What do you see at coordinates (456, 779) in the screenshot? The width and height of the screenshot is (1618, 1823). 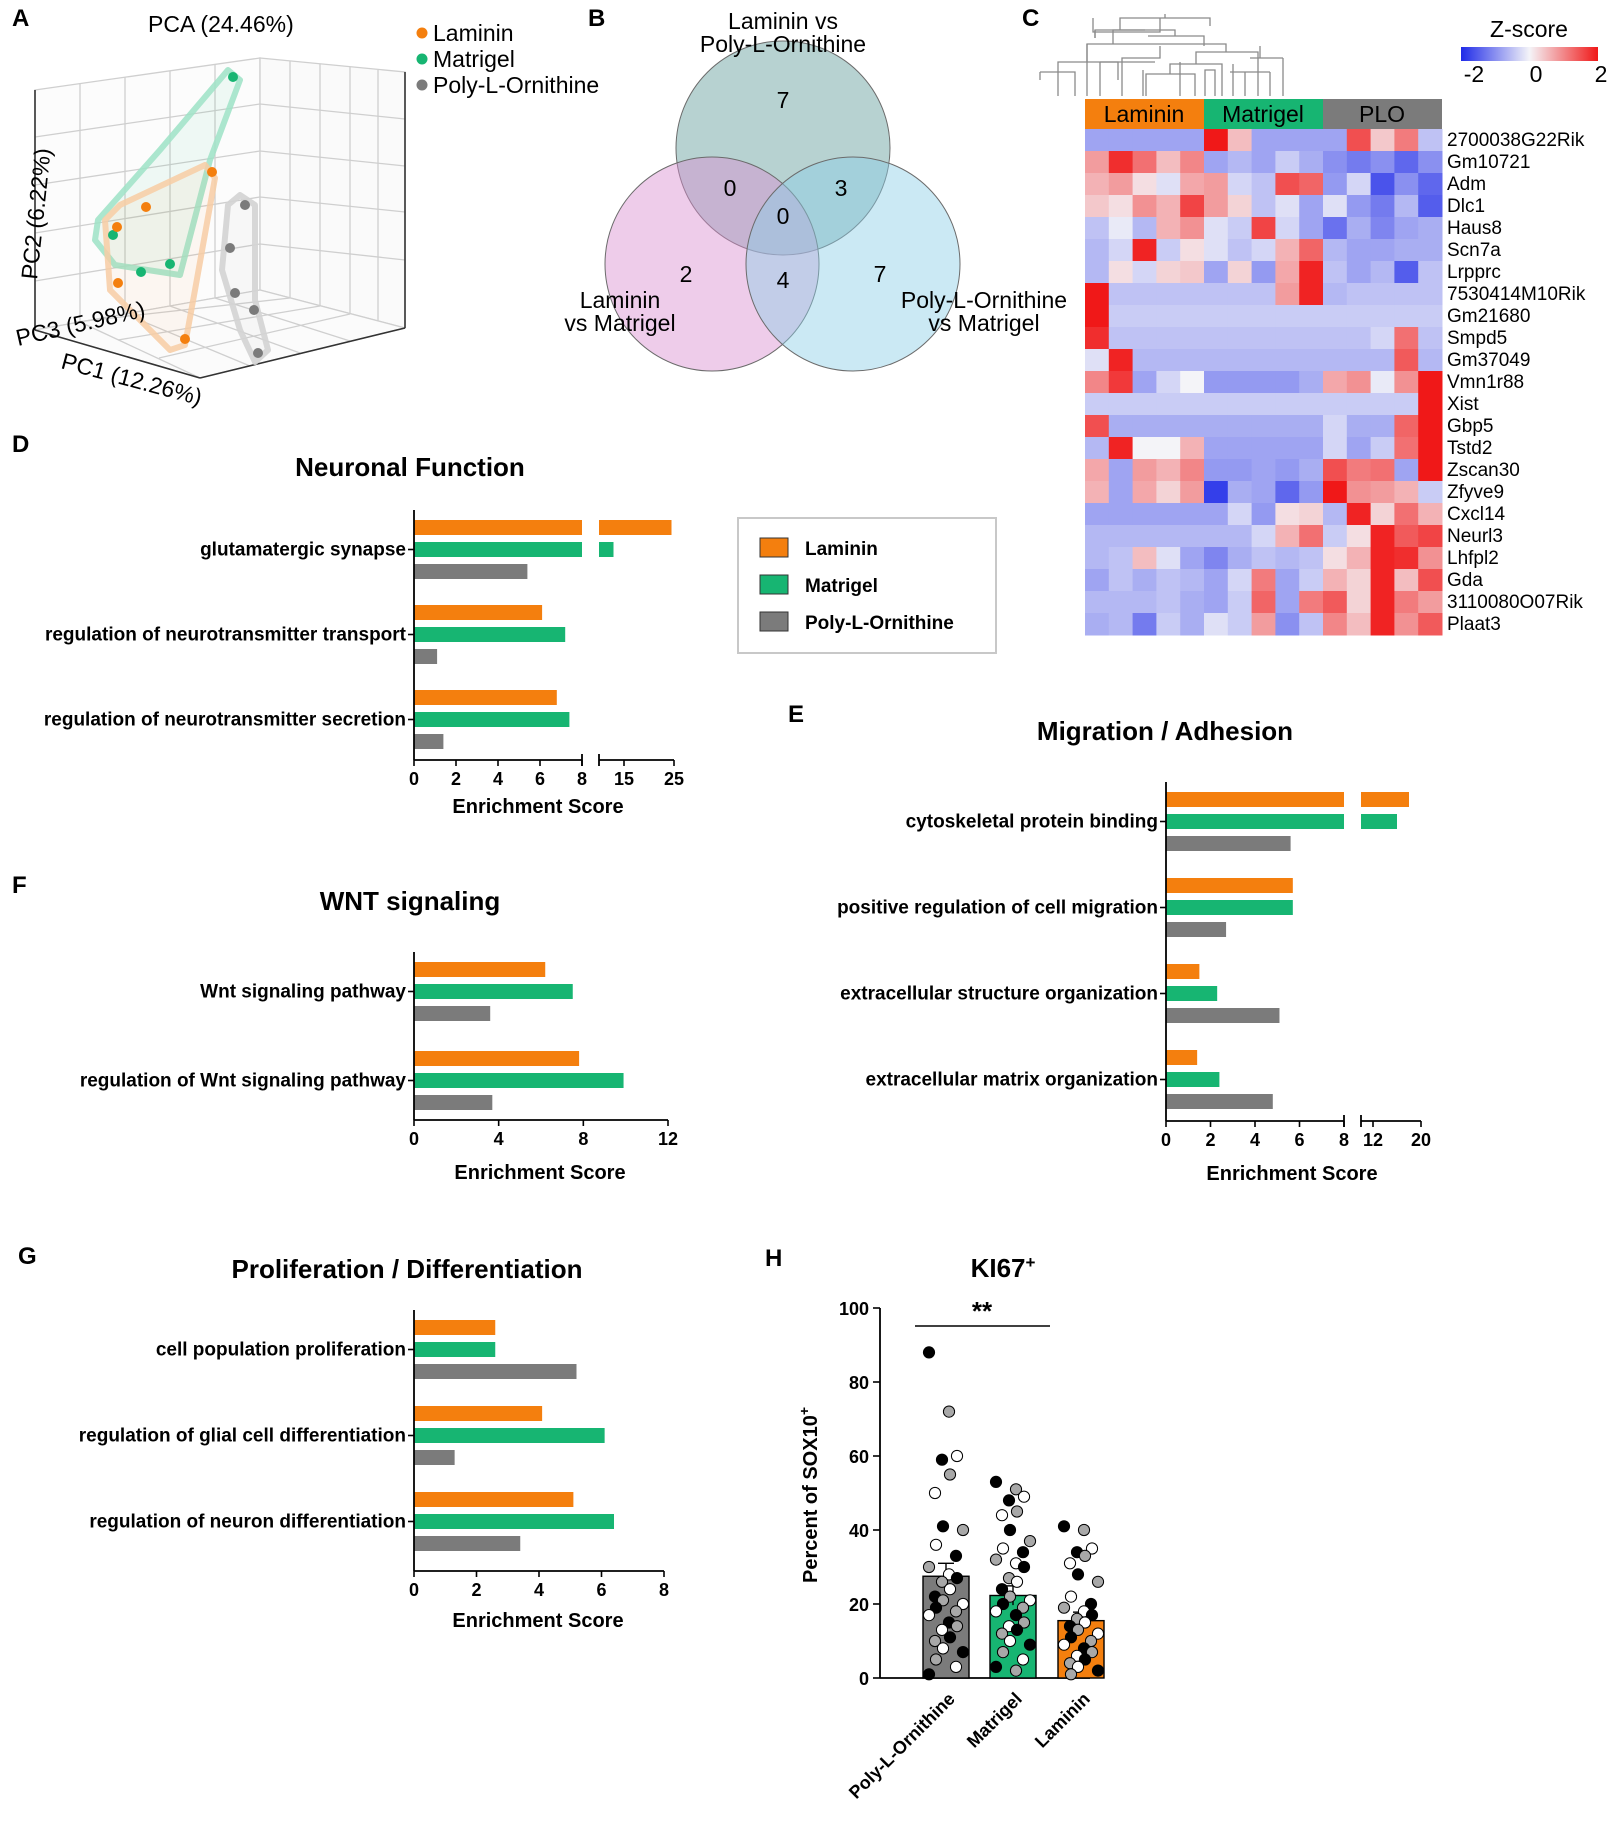 I see `x-tick-label: 2` at bounding box center [456, 779].